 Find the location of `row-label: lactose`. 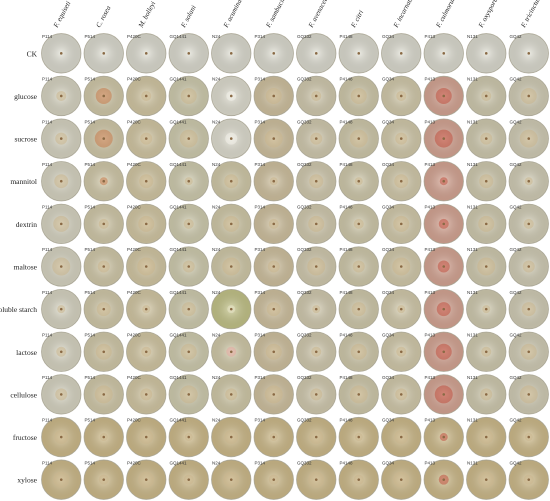

row-label: lactose is located at coordinates (26, 352).